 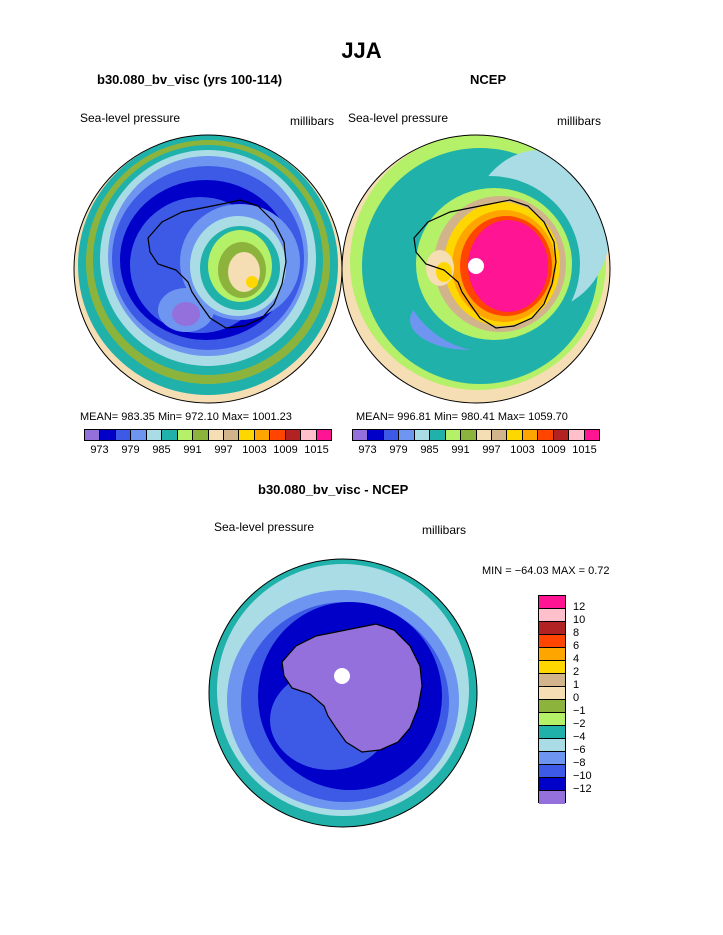 I want to click on colorbar-level-label: −1, so click(x=579, y=711).